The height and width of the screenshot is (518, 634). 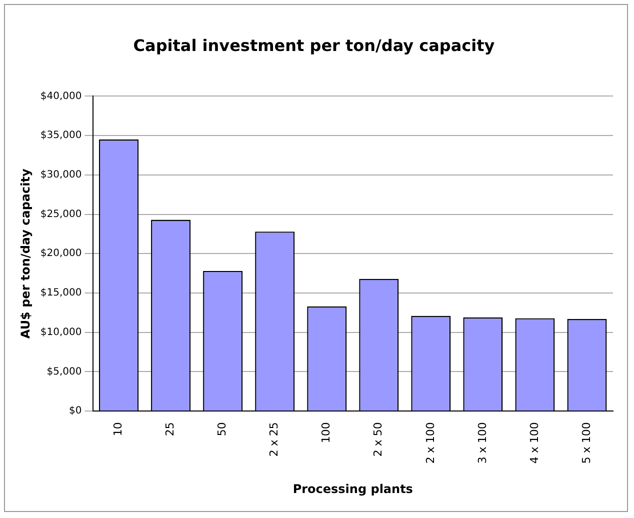 I want to click on x-tick-label: 25, so click(x=170, y=429).